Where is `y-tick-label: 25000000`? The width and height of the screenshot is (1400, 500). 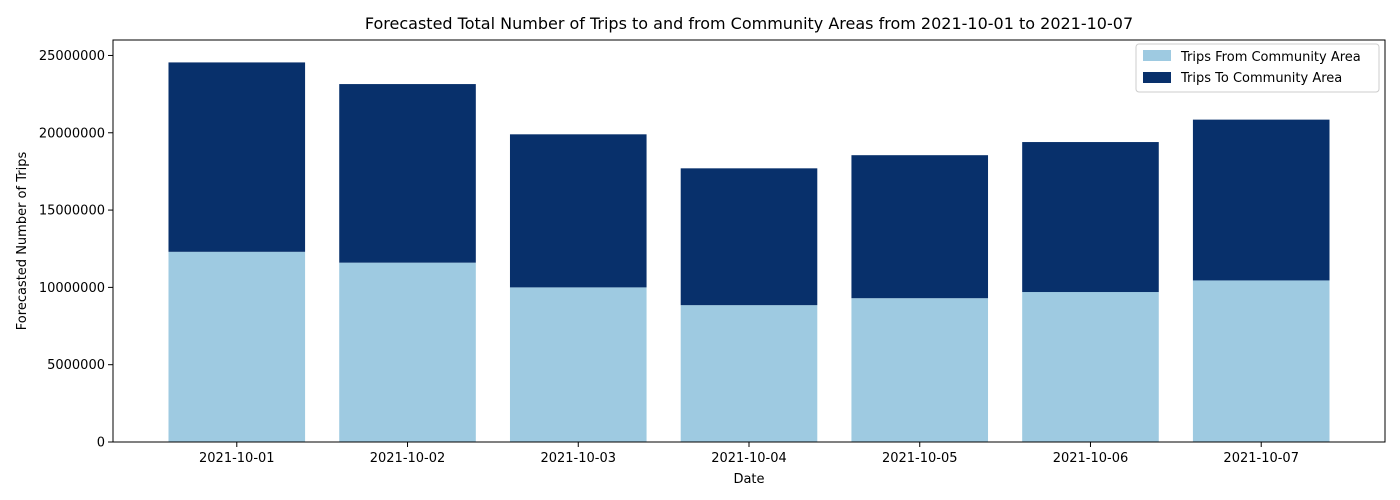 y-tick-label: 25000000 is located at coordinates (72, 56).